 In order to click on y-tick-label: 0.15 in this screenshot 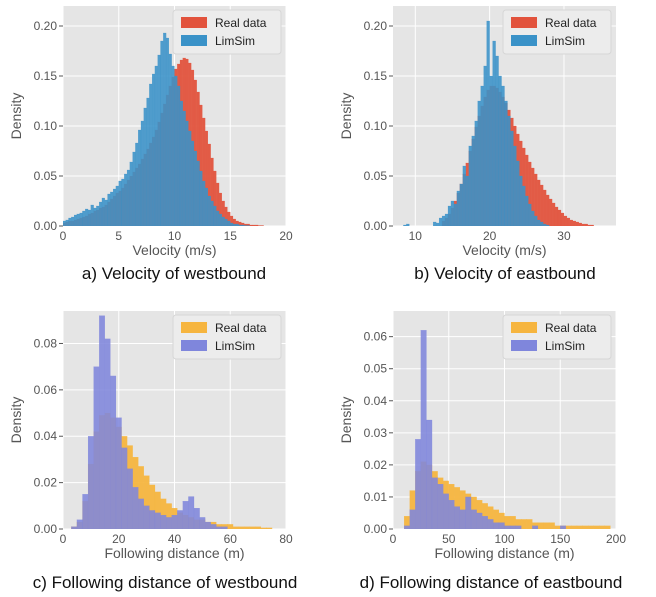, I will do `click(376, 76)`.